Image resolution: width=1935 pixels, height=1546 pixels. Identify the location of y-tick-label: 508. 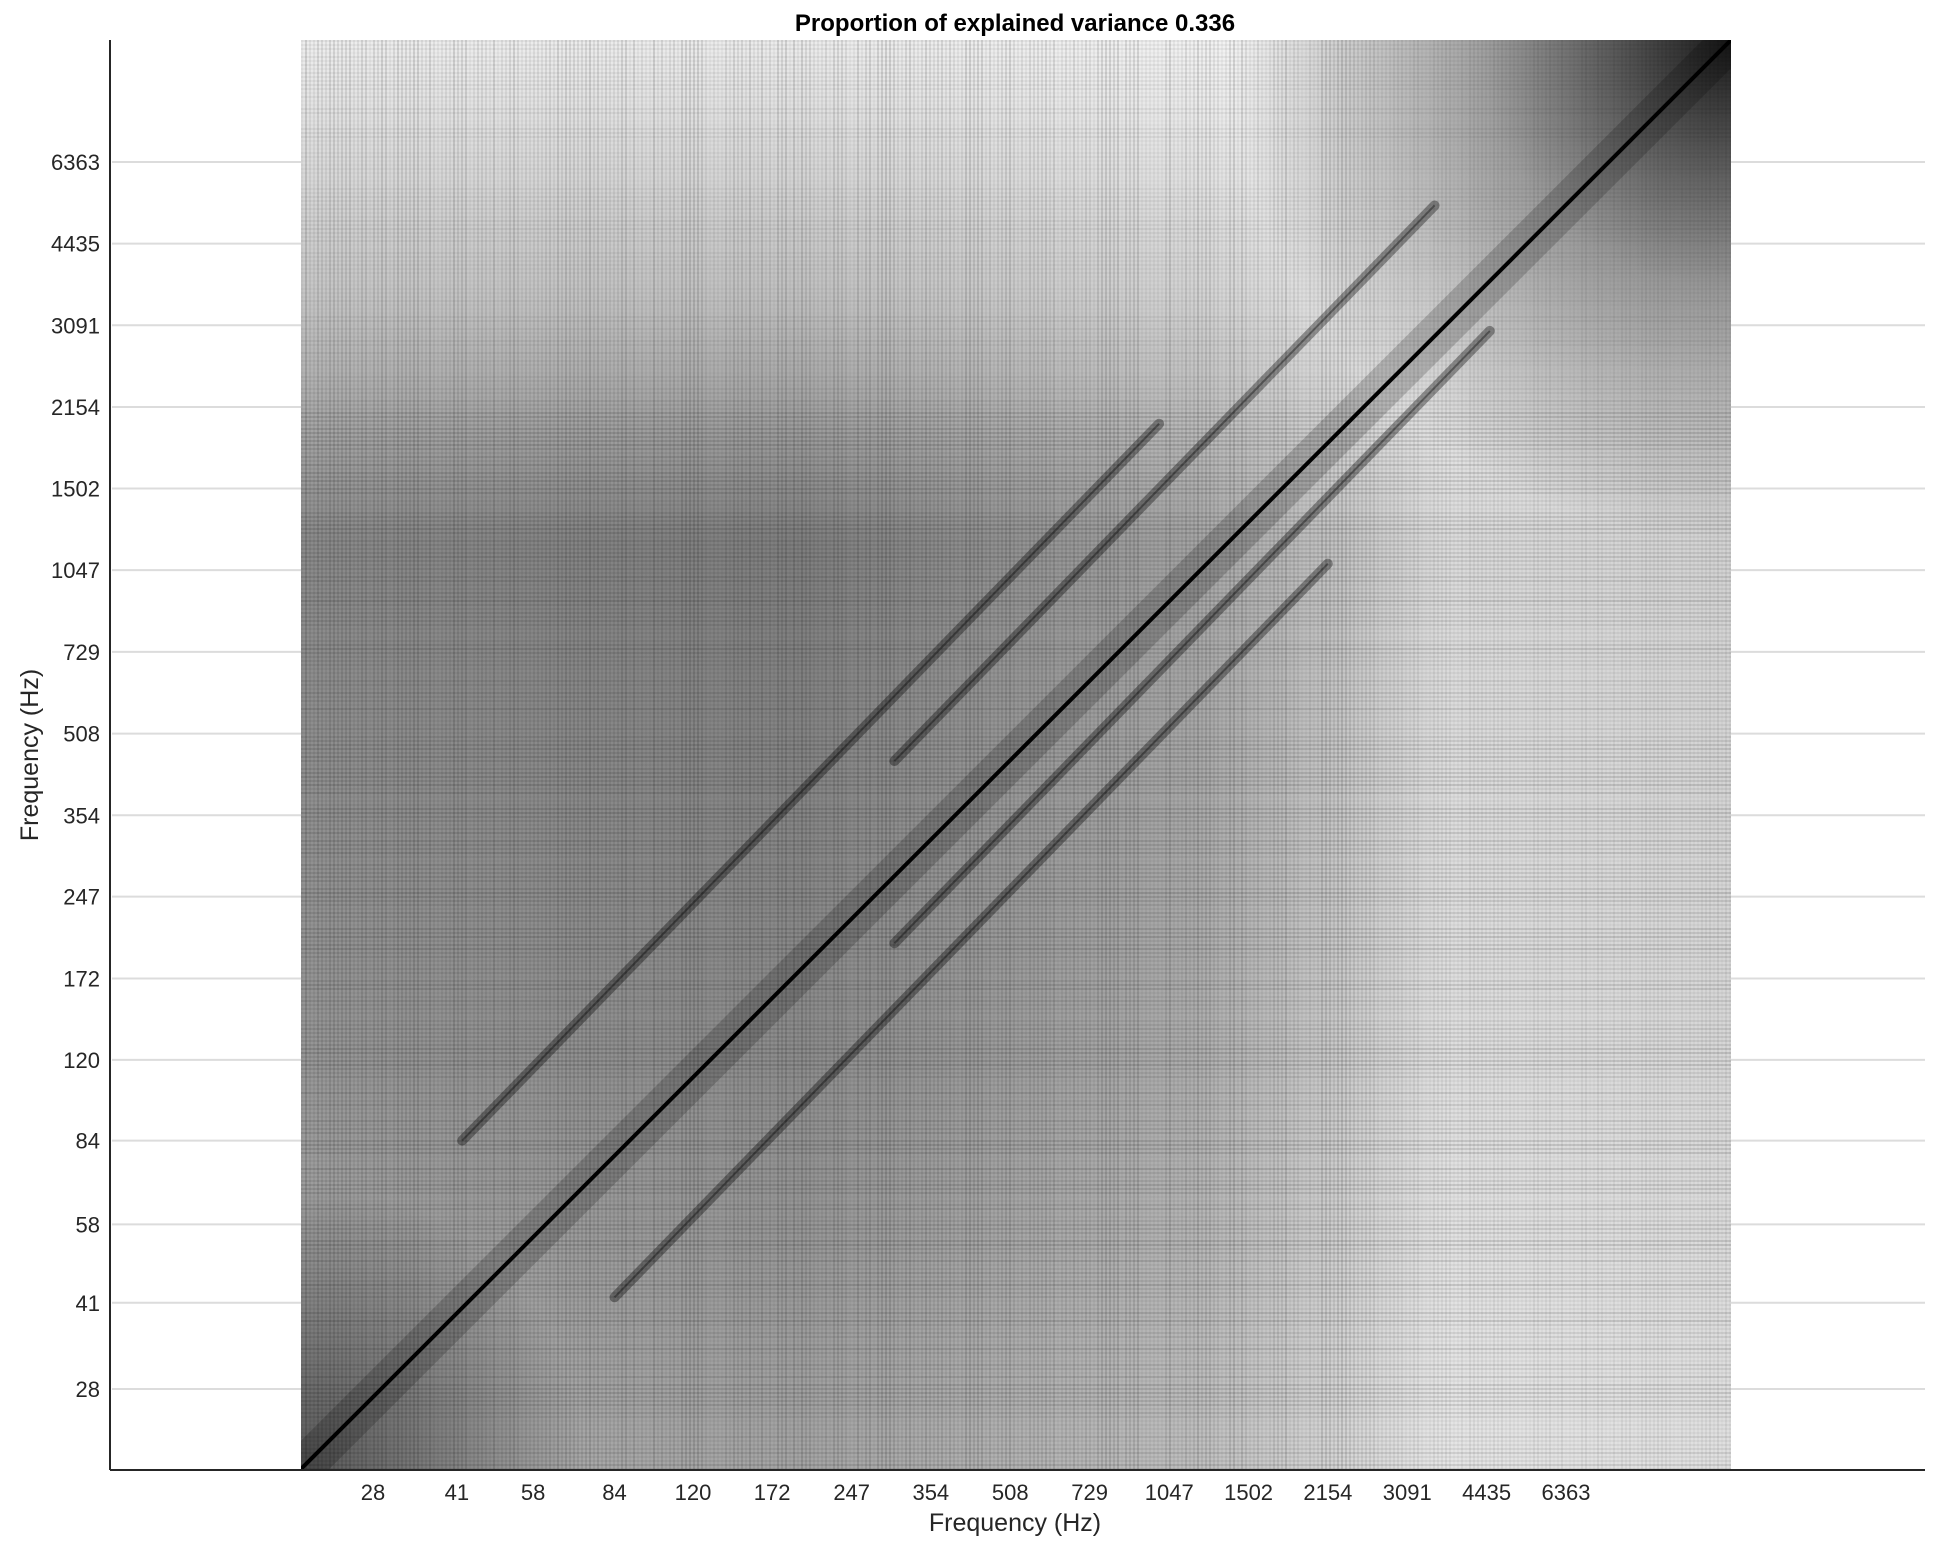
(81, 734).